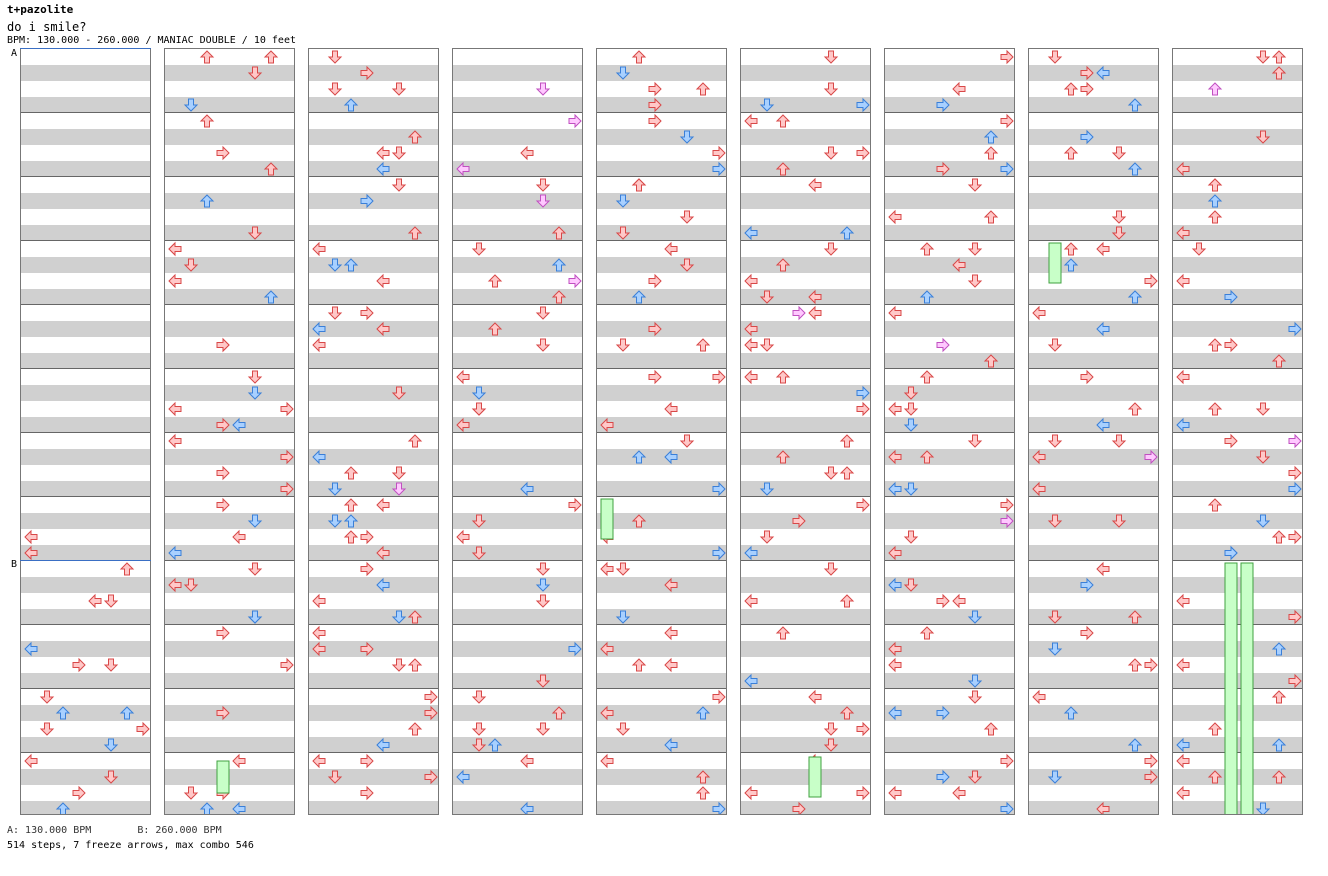  I want to click on artist-name: t+pazolite, so click(40, 9).